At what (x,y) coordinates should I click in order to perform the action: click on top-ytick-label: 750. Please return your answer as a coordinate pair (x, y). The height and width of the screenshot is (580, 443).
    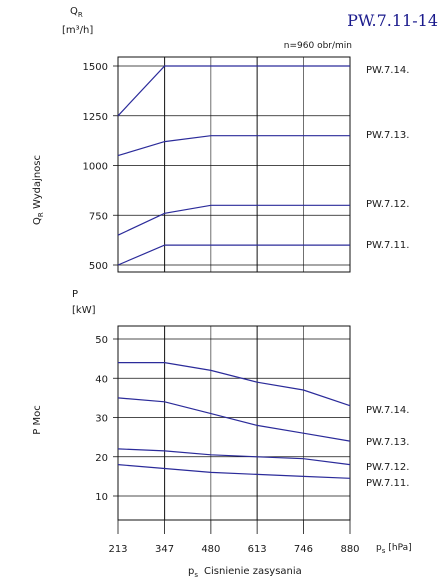
    Looking at the image, I should click on (98, 216).